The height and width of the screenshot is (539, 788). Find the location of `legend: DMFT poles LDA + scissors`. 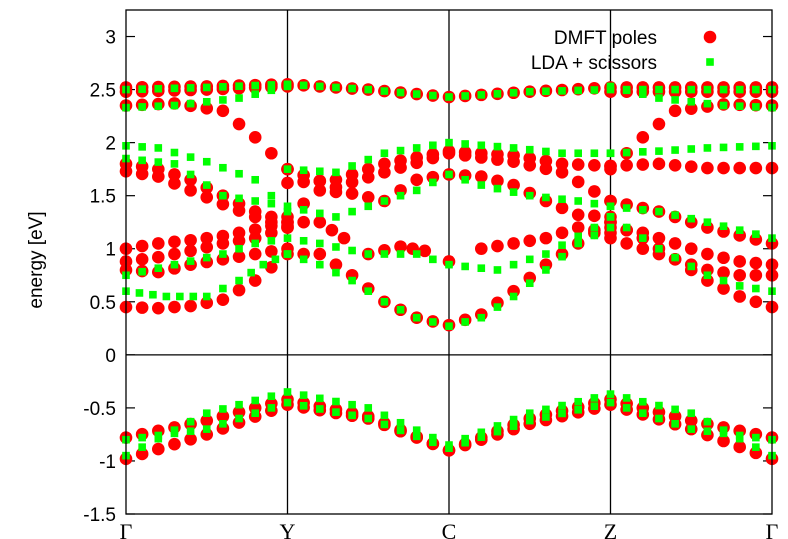

legend: DMFT poles LDA + scissors is located at coordinates (624, 51).